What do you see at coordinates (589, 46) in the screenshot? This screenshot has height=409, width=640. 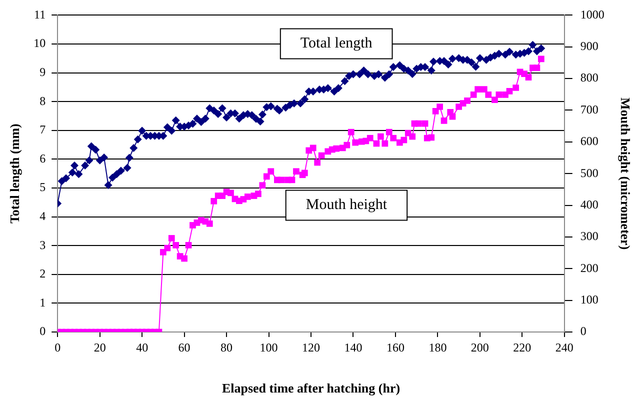 I see `y2-tick-label: 900` at bounding box center [589, 46].